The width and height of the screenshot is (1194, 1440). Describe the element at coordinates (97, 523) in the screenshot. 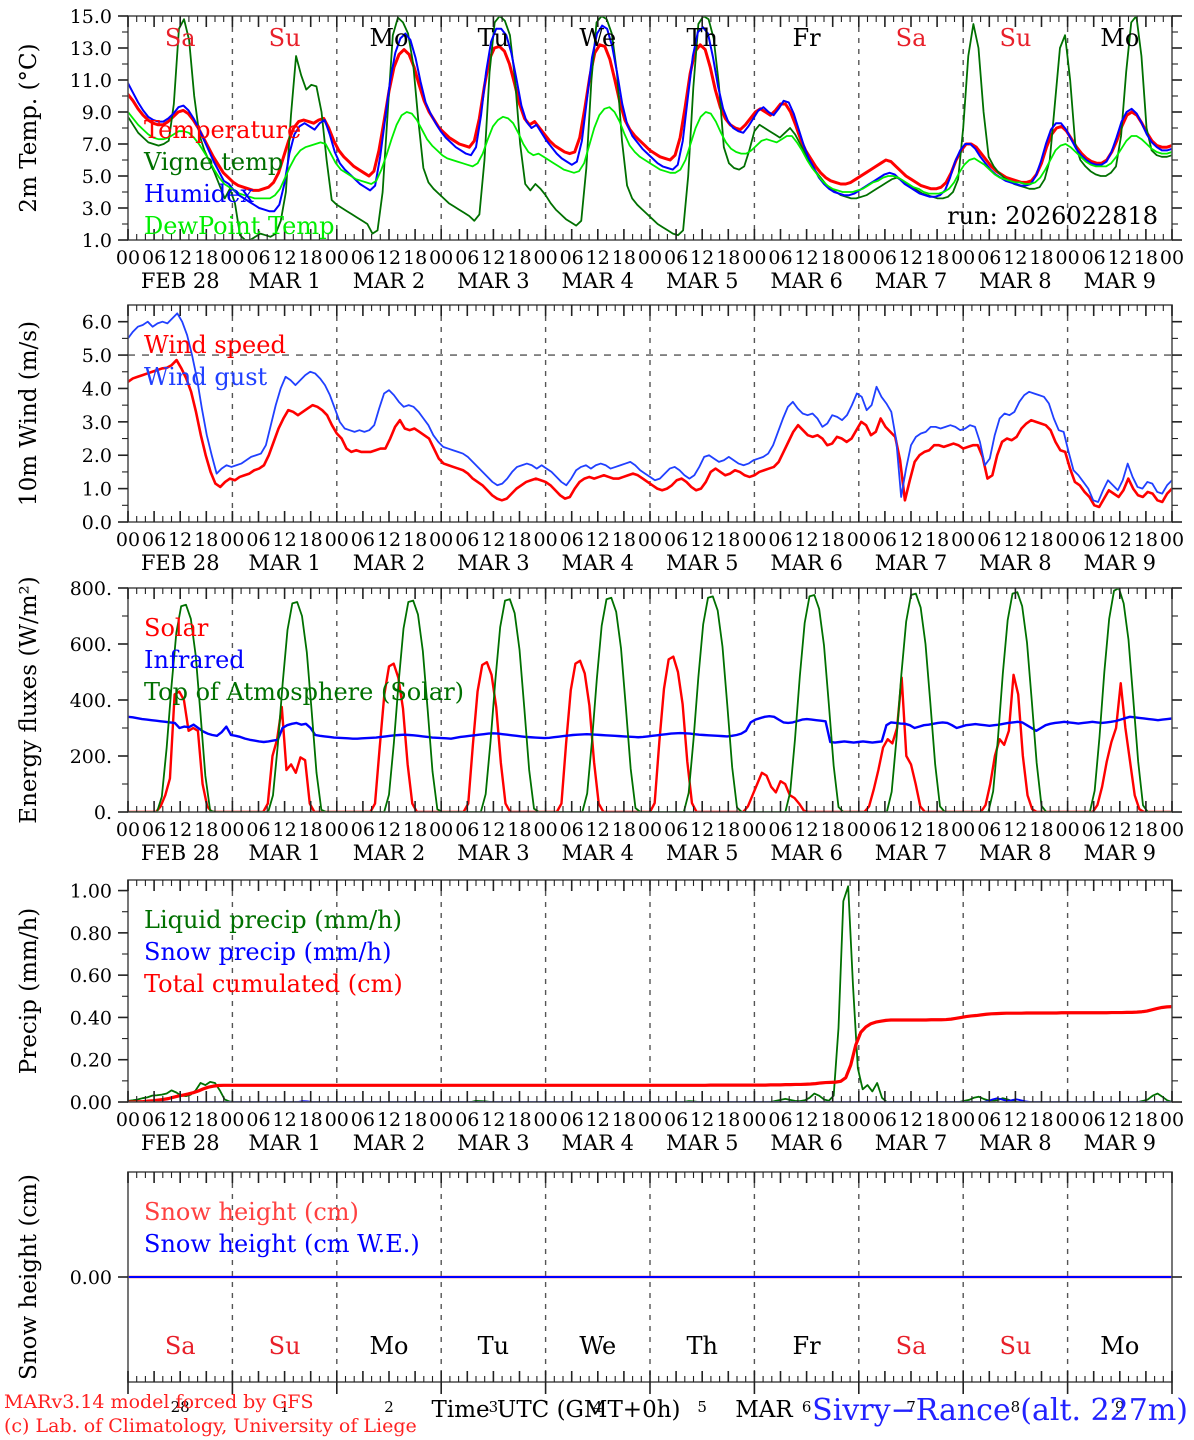

I see `y-tick-label: 0.0` at that location.